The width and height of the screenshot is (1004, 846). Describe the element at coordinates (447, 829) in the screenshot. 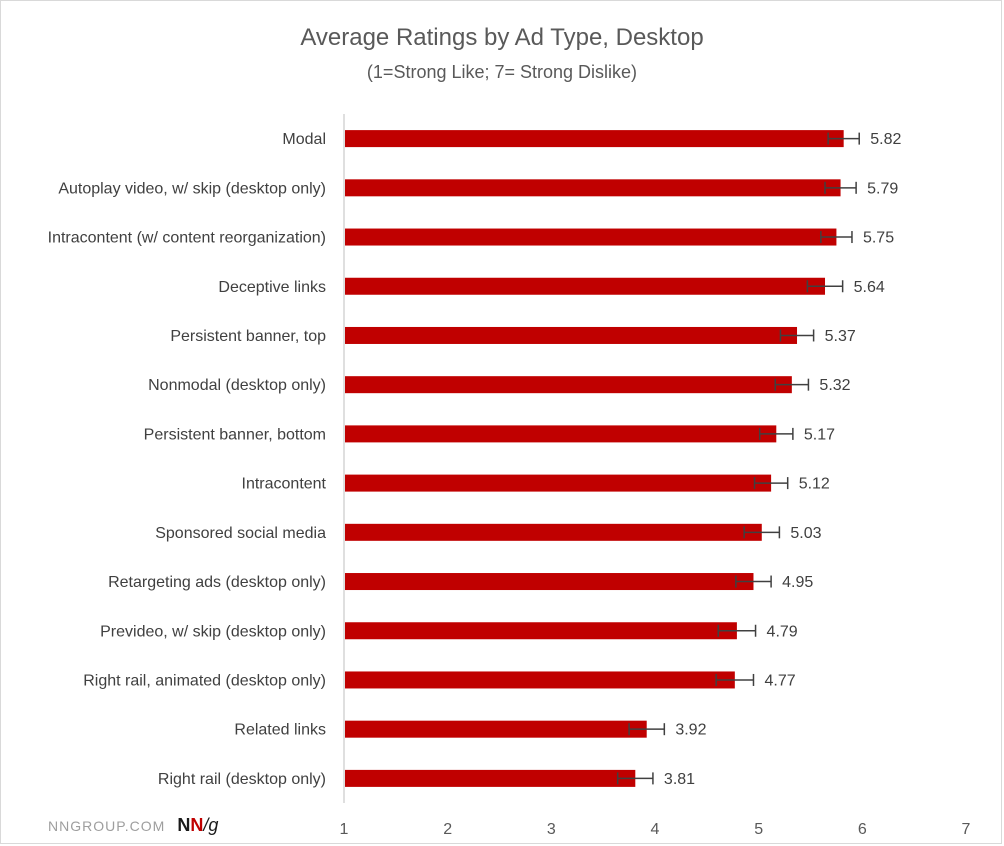

I see `x-tick-label: 2` at that location.